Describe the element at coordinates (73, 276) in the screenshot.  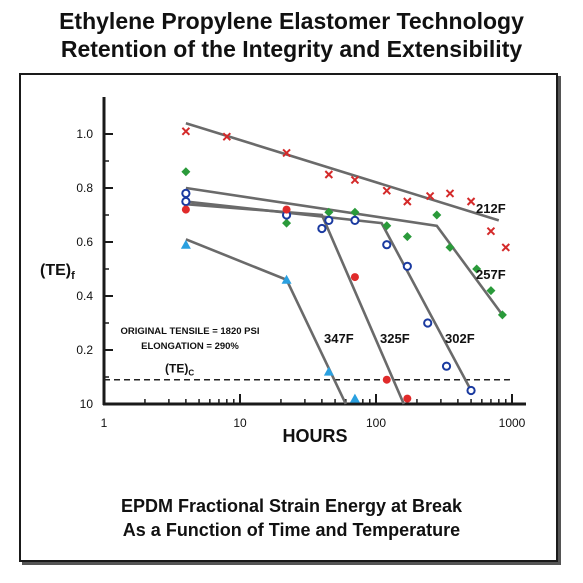
I see `y-axis-label-sub: f` at that location.